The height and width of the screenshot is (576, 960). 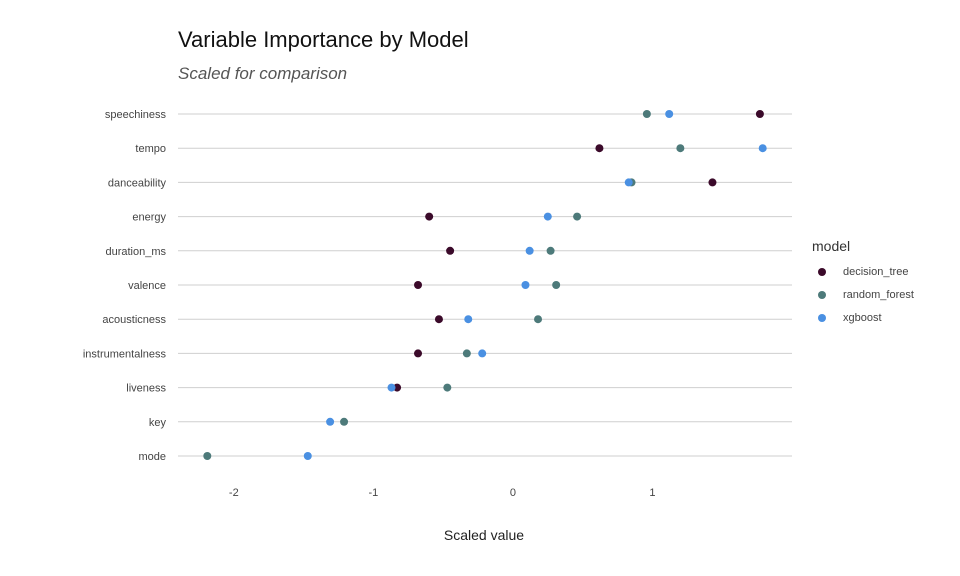 What do you see at coordinates (137, 183) in the screenshot?
I see `y-tick-label: danceability` at bounding box center [137, 183].